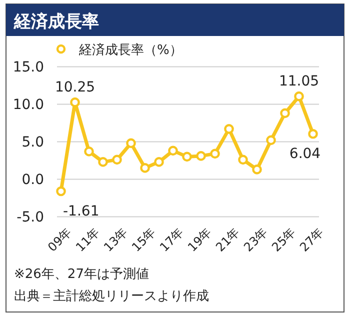  Describe the element at coordinates (75, 87) in the screenshot. I see `data-label: 10.25` at that location.